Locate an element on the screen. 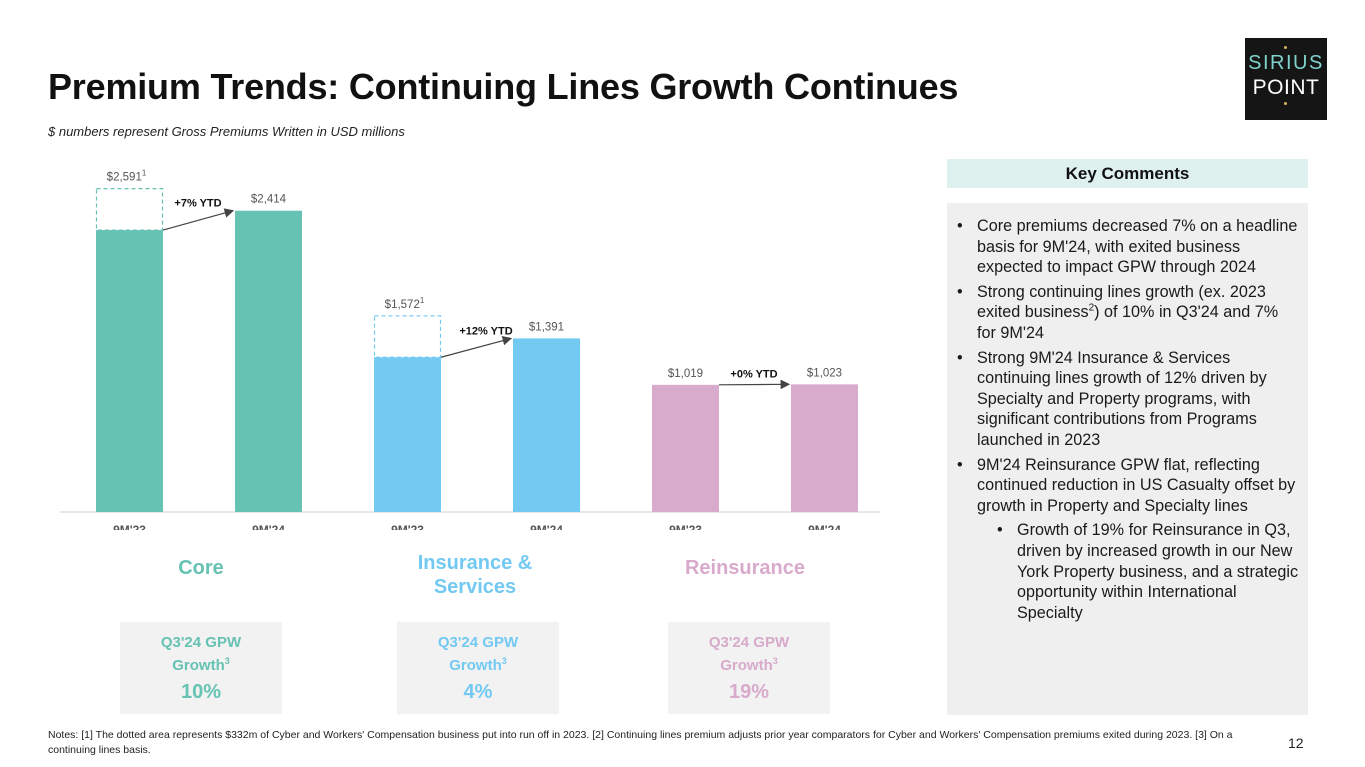 The height and width of the screenshot is (767, 1365). gpw-reinsurance-label-1: Q3'24 GPW is located at coordinates (749, 642).